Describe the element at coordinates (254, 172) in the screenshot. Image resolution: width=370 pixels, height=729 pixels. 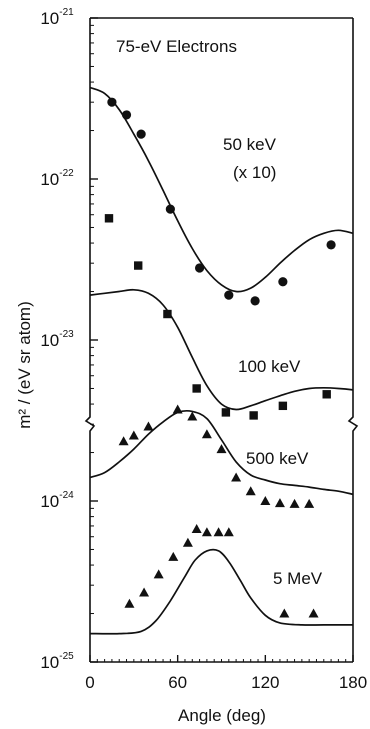
I see `series-label-50kev-factor: (x 10)` at that location.